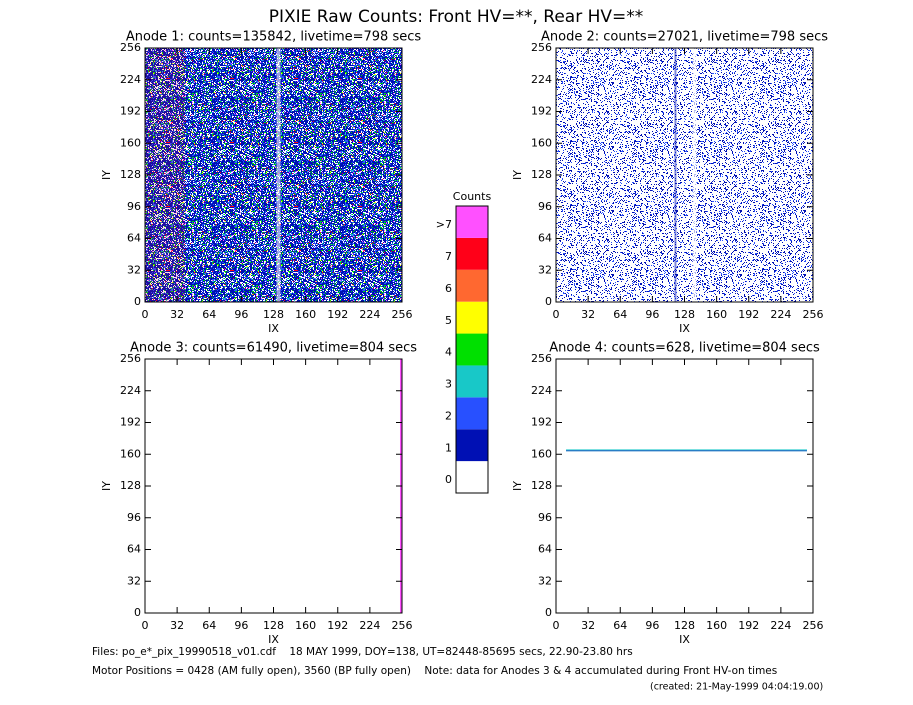  Describe the element at coordinates (472, 196) in the screenshot. I see `colorbar-title: Counts` at that location.